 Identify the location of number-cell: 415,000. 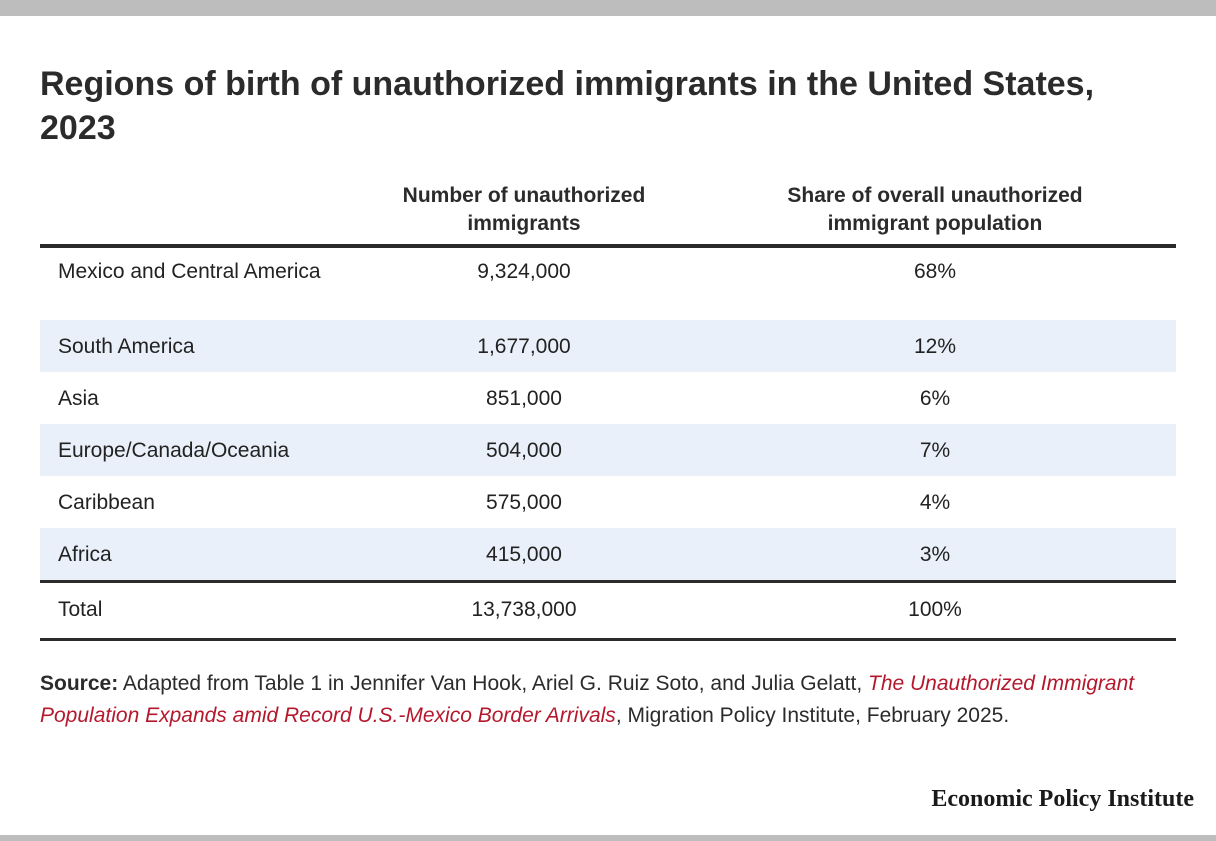
(524, 554).